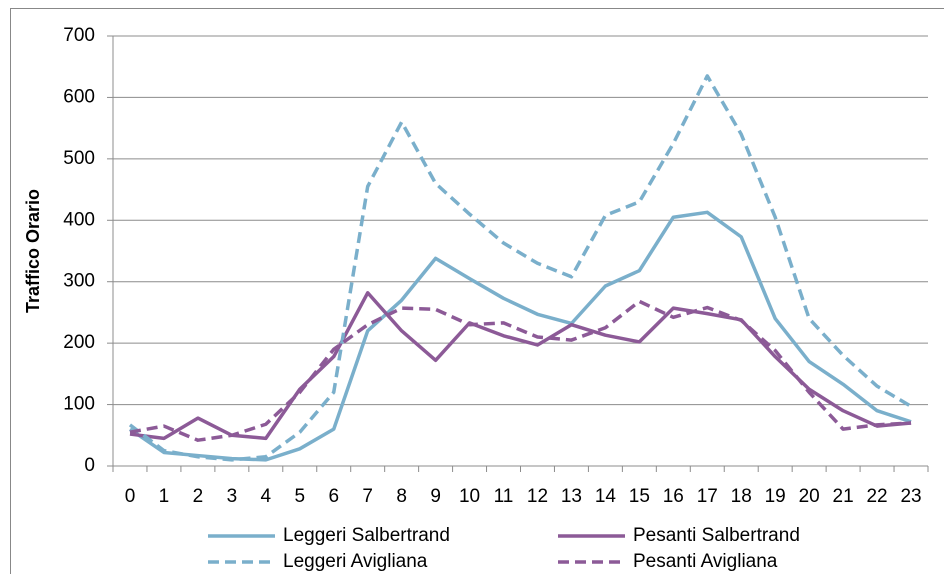 This screenshot has width=944, height=579. I want to click on y-axis-label: Traffico Orario, so click(33, 251).